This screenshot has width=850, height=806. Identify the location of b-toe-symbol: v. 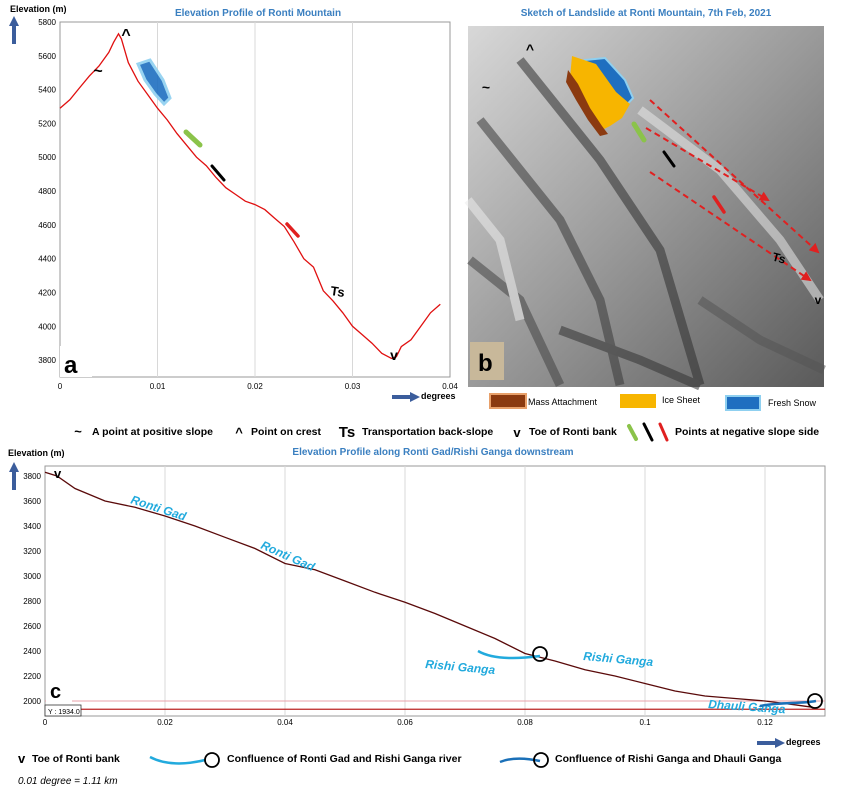
(818, 300).